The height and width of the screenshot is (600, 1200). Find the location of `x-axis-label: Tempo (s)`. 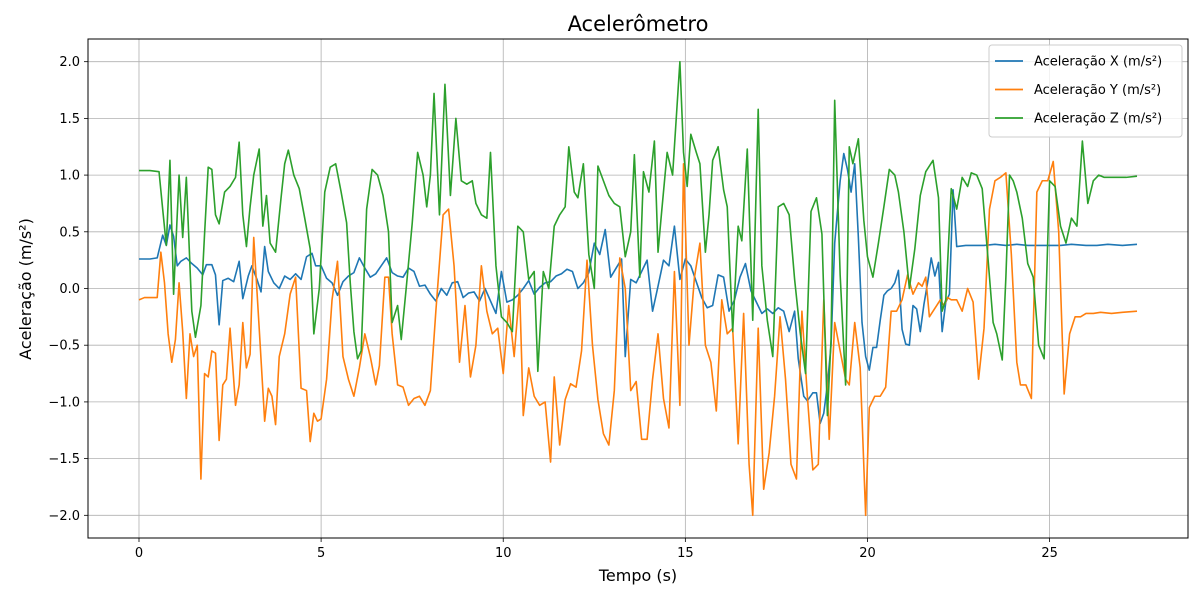

x-axis-label: Tempo (s) is located at coordinates (637, 575).